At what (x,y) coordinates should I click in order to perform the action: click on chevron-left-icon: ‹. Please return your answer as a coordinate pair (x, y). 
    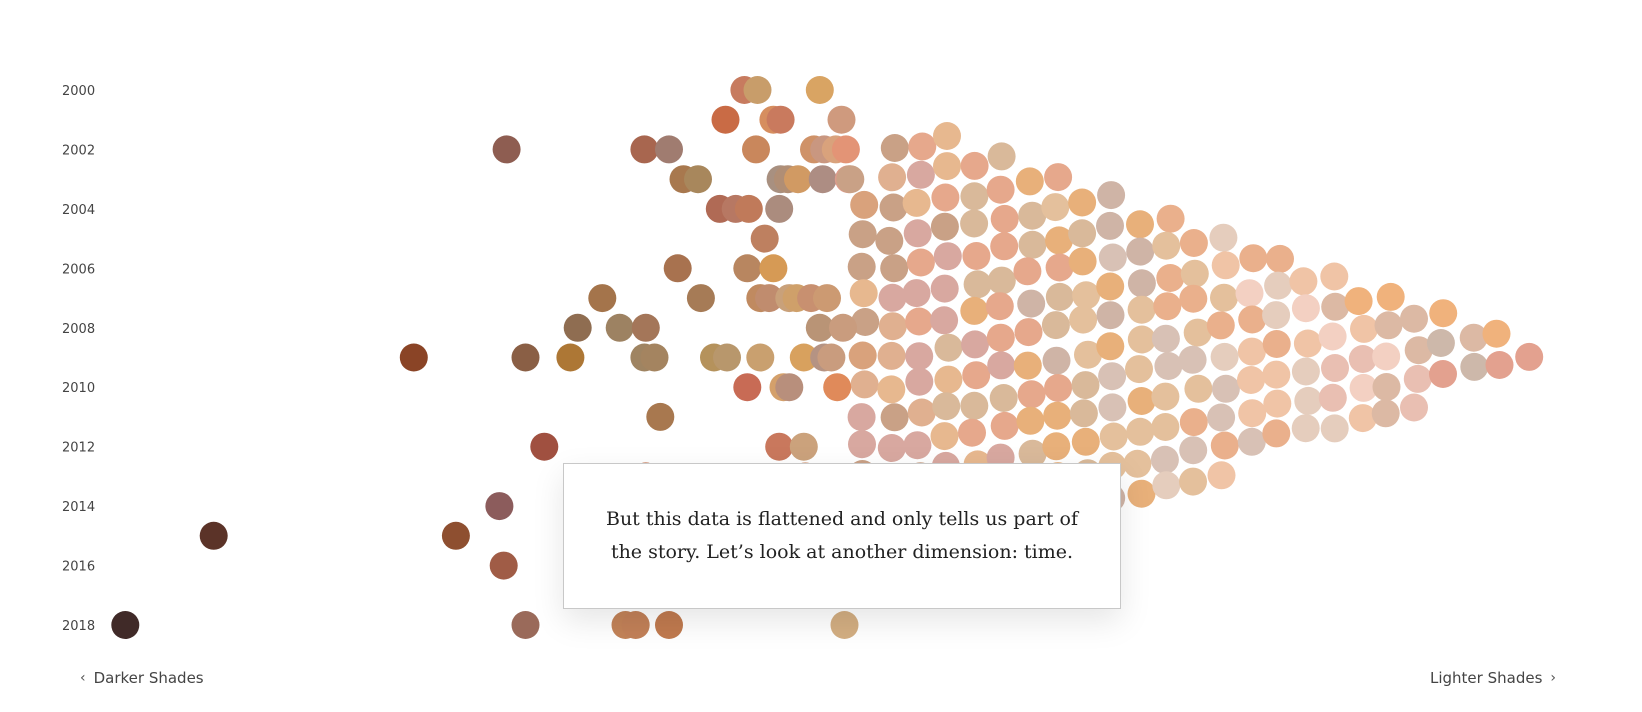
    Looking at the image, I should click on (83, 678).